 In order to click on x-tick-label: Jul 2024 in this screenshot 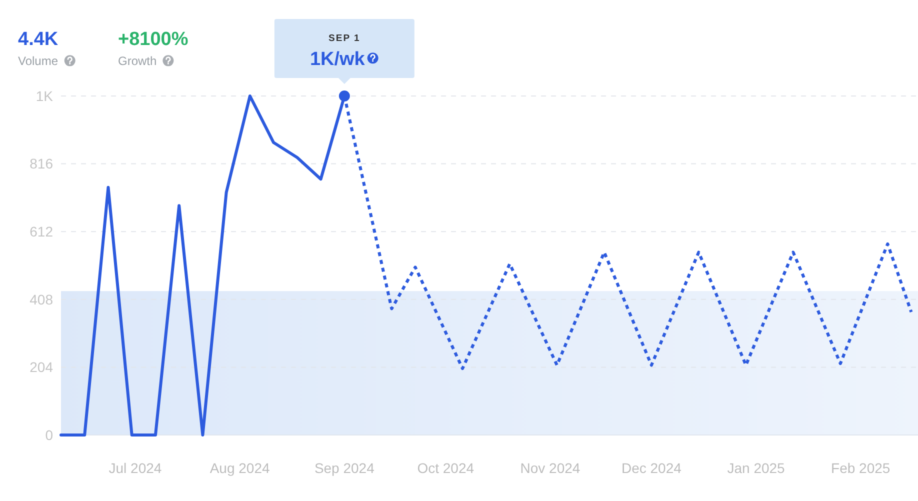, I will do `click(135, 468)`.